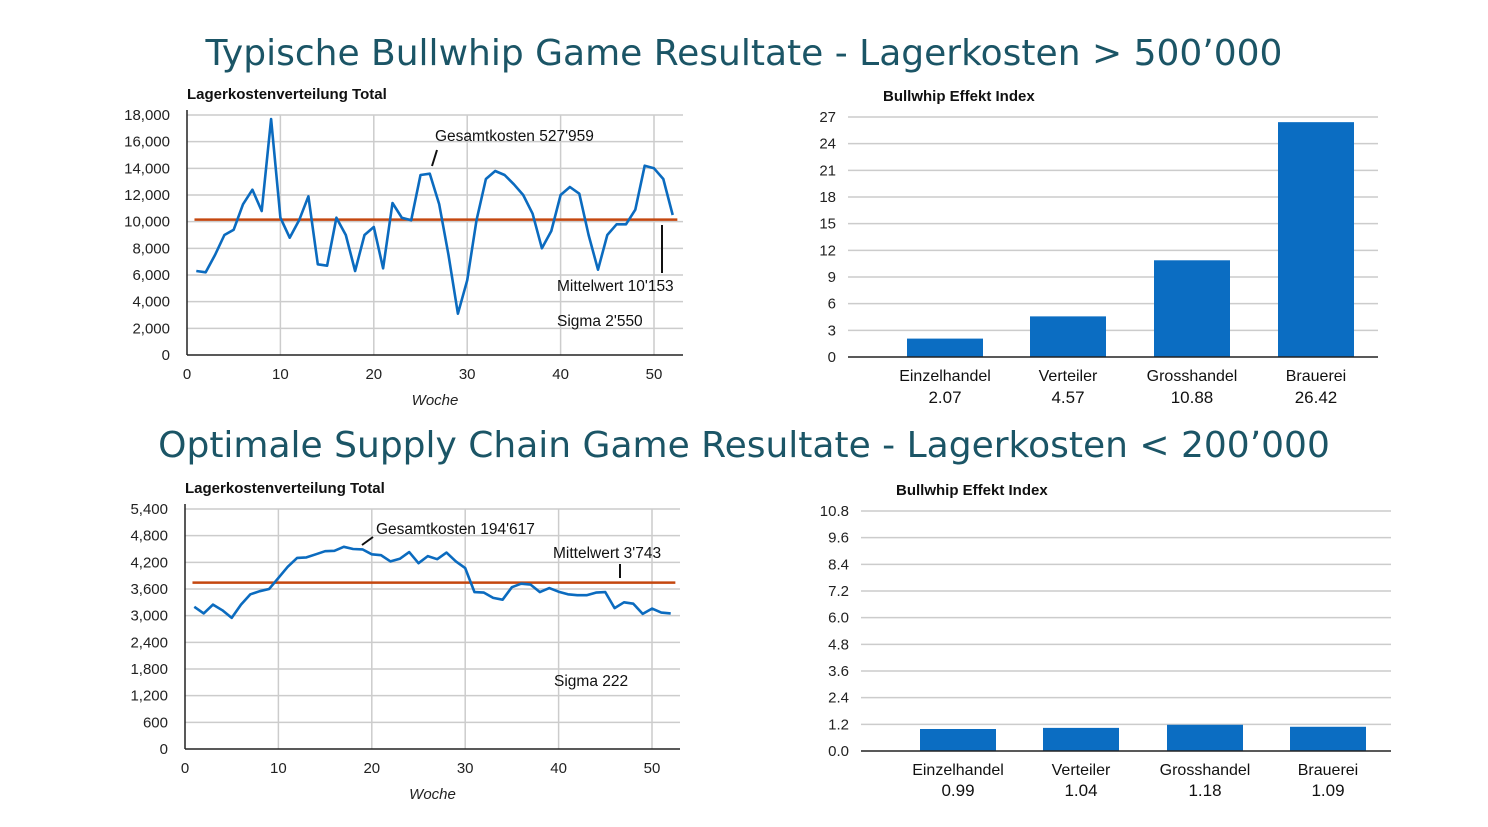  Describe the element at coordinates (832, 304) in the screenshot. I see `y-tick-label: 6` at that location.